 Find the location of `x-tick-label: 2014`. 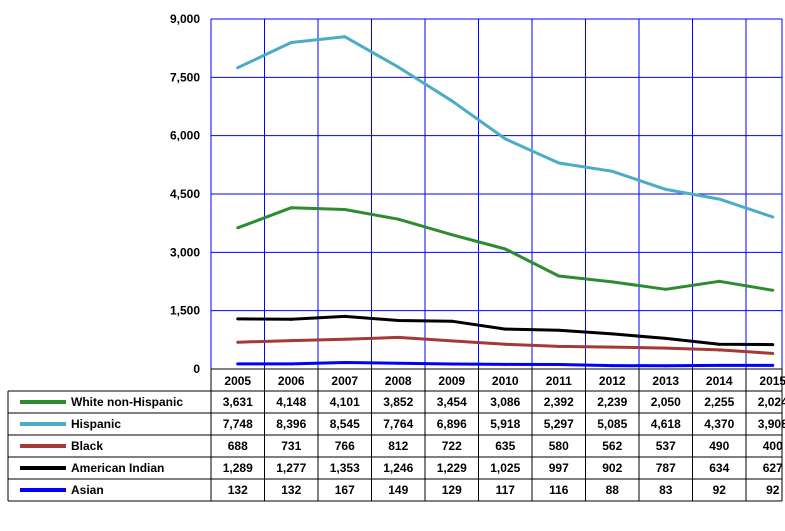

x-tick-label: 2014 is located at coordinates (719, 381).